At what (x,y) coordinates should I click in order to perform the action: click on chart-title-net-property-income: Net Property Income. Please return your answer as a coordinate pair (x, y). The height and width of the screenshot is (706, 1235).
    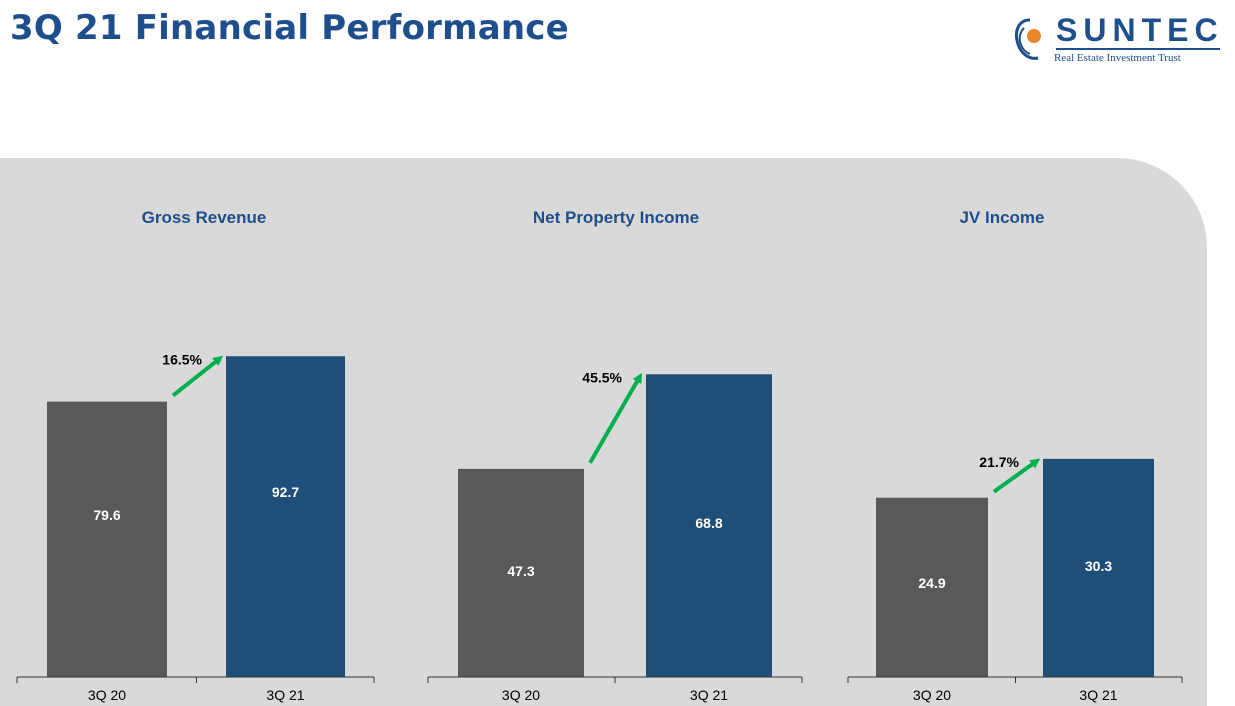
    Looking at the image, I should click on (616, 217).